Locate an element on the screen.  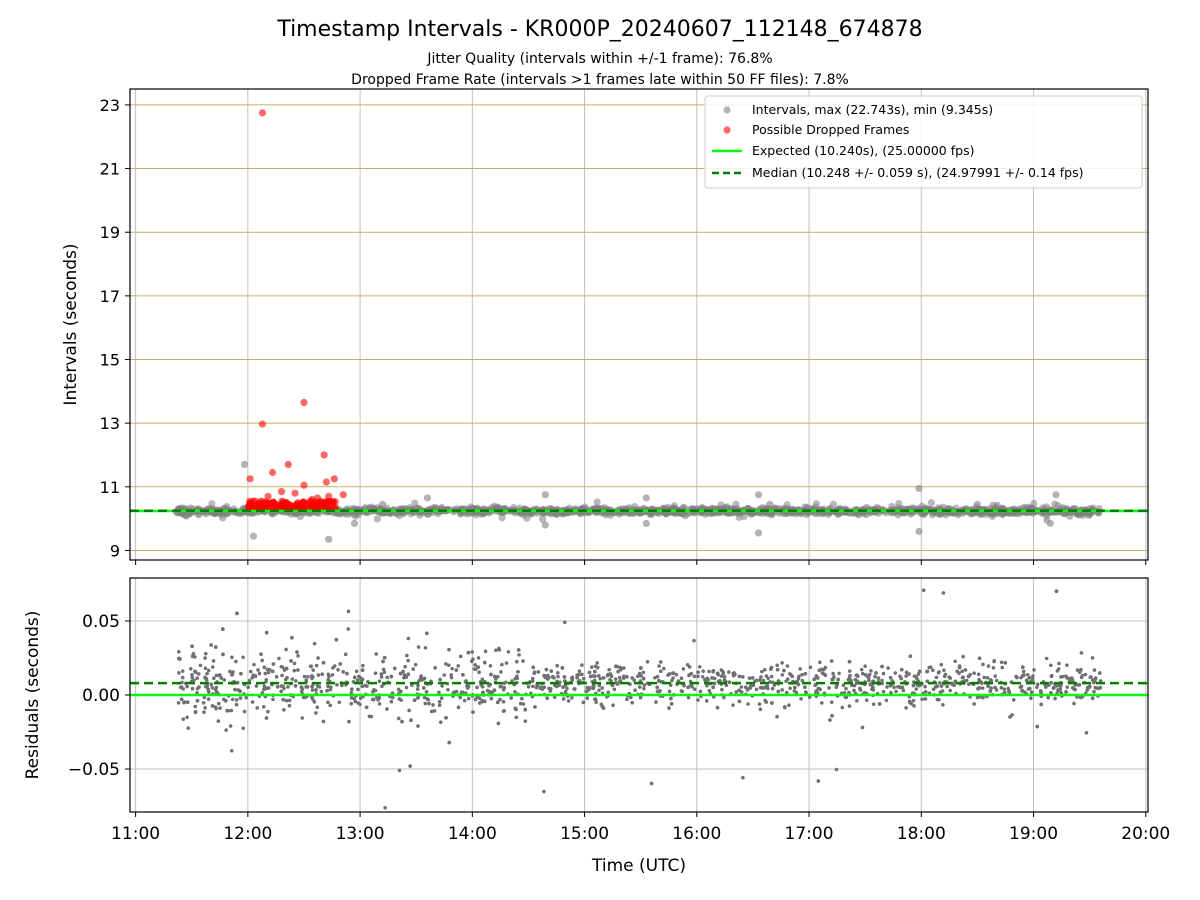
x-tick-label: 13:00 is located at coordinates (360, 834).